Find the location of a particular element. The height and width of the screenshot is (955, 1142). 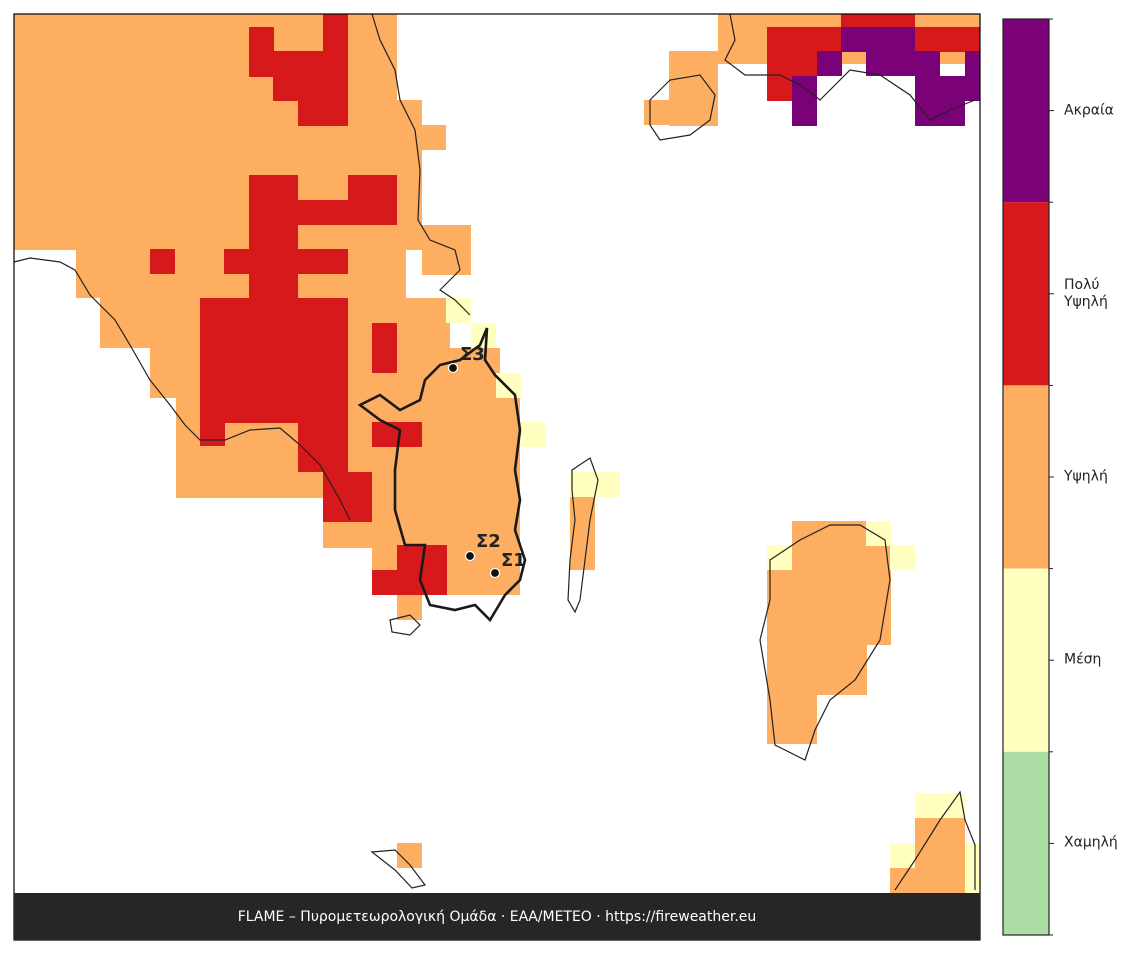

legend-label: Χαμηλή is located at coordinates (1091, 842).